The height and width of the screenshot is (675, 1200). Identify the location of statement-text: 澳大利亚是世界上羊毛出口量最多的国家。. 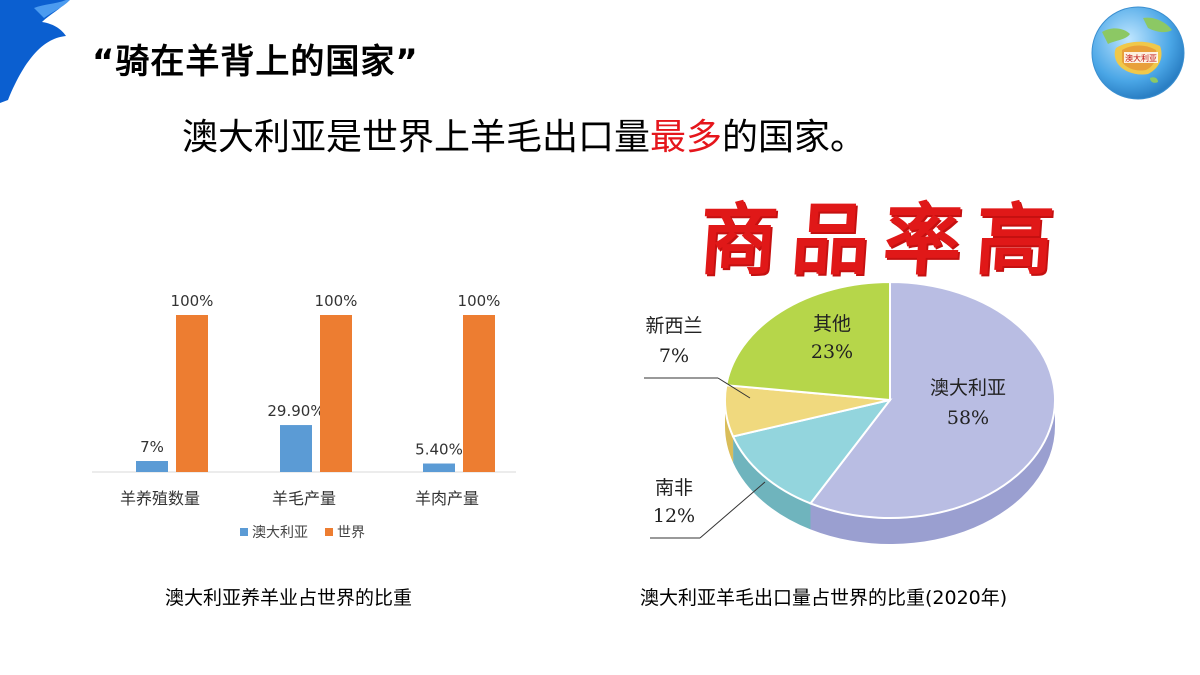
(524, 134).